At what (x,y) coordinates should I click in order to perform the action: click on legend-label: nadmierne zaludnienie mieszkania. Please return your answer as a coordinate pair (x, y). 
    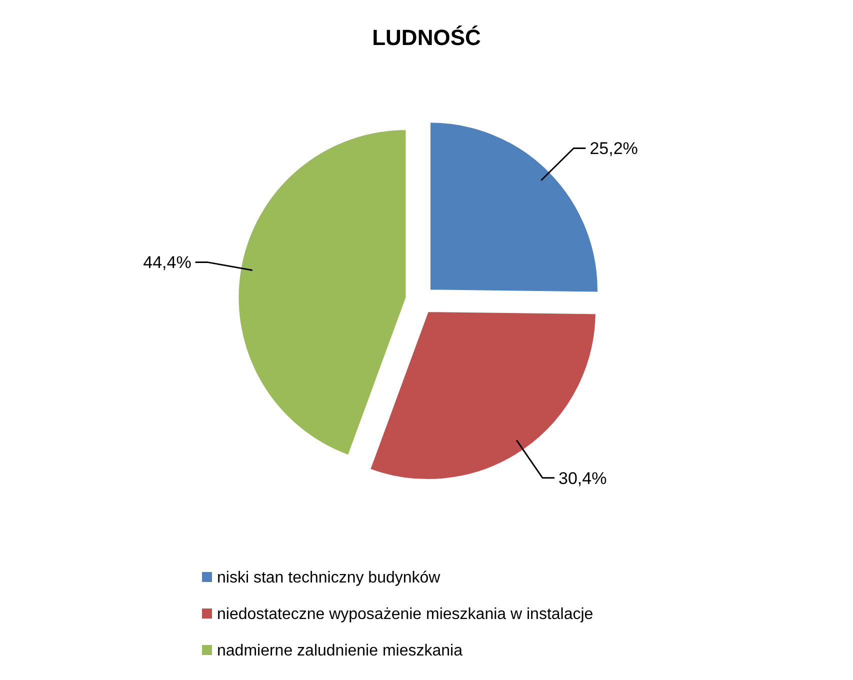
    Looking at the image, I should click on (340, 651).